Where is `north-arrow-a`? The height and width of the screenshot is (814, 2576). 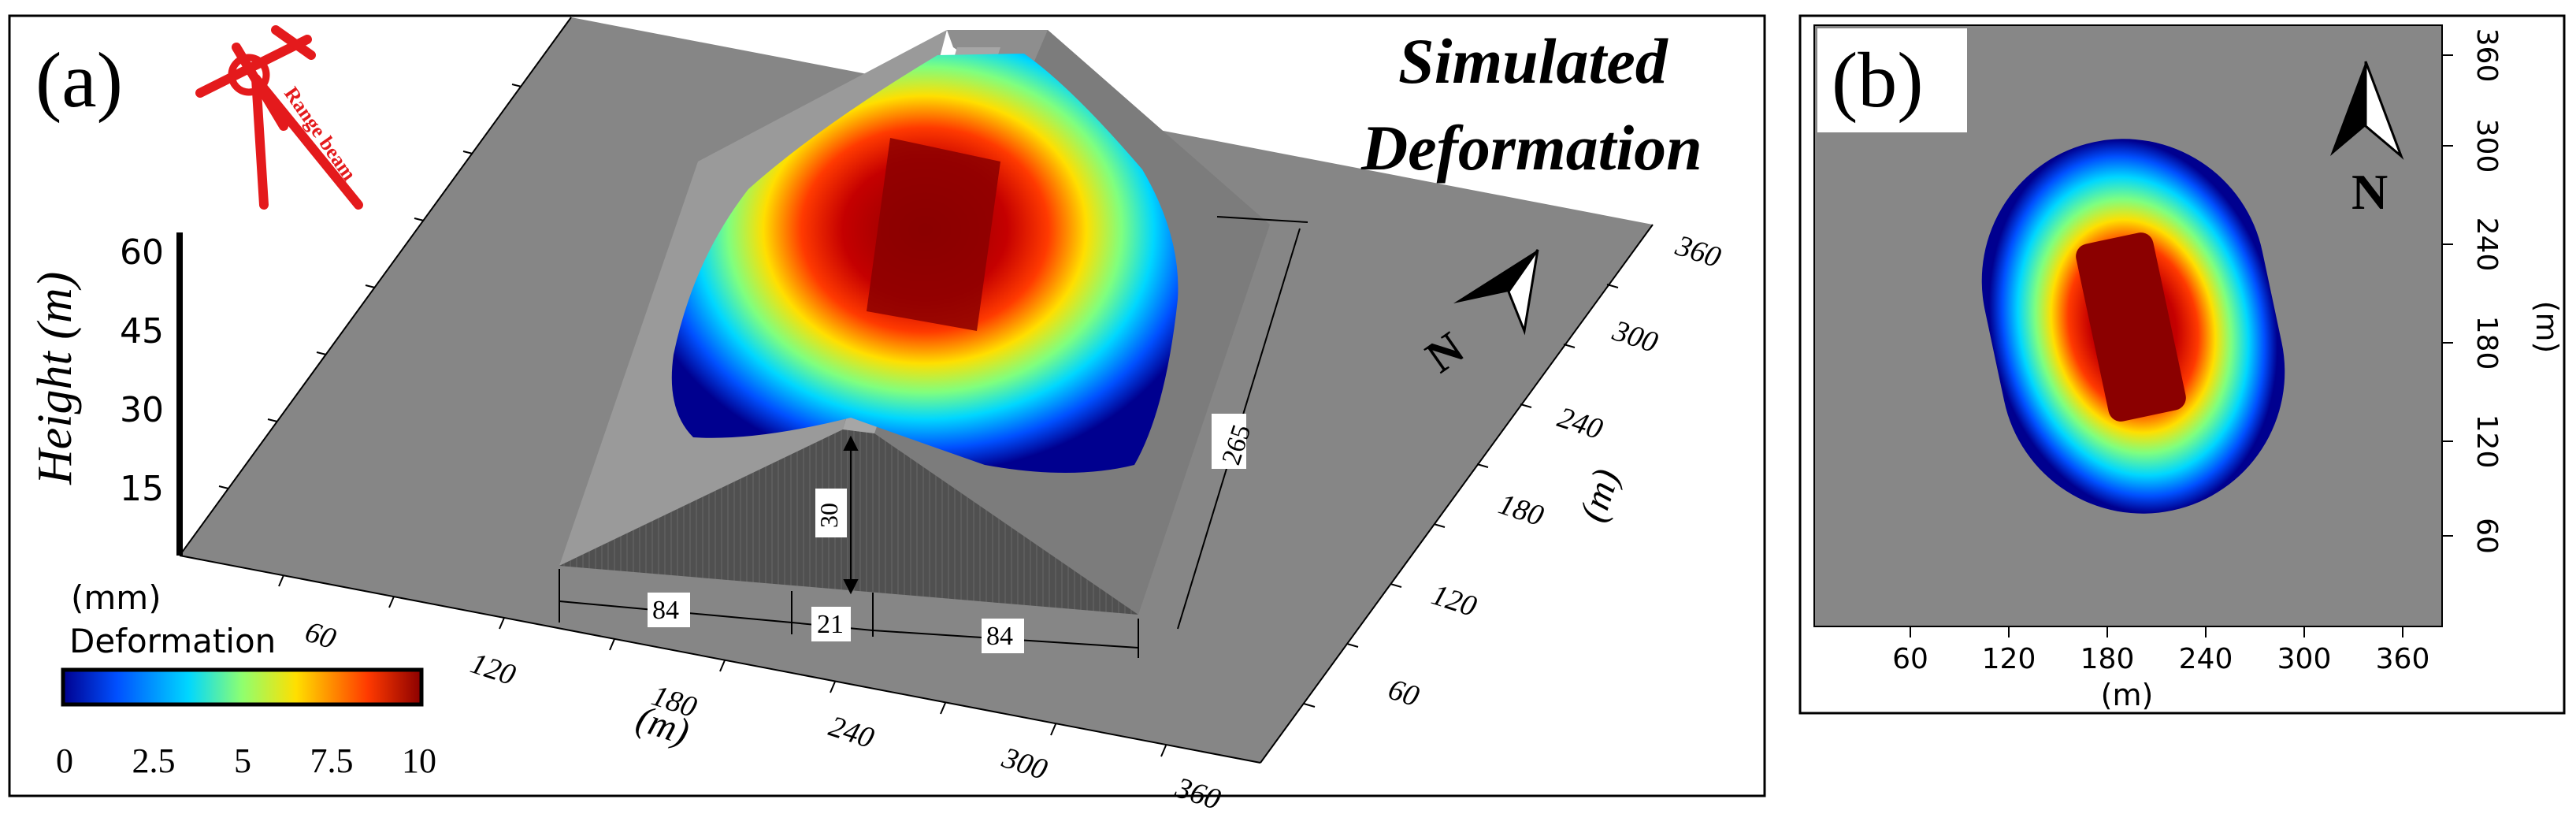 north-arrow-a is located at coordinates (1496, 292).